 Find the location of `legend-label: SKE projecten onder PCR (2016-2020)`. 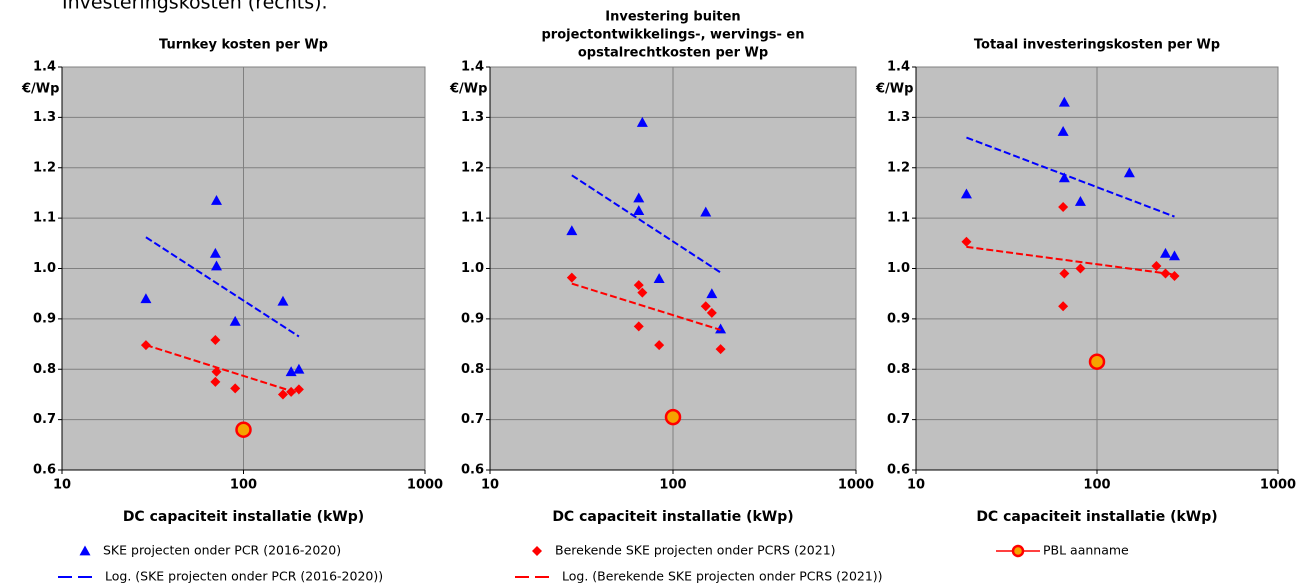

legend-label: SKE projecten onder PCR (2016-2020) is located at coordinates (222, 550).